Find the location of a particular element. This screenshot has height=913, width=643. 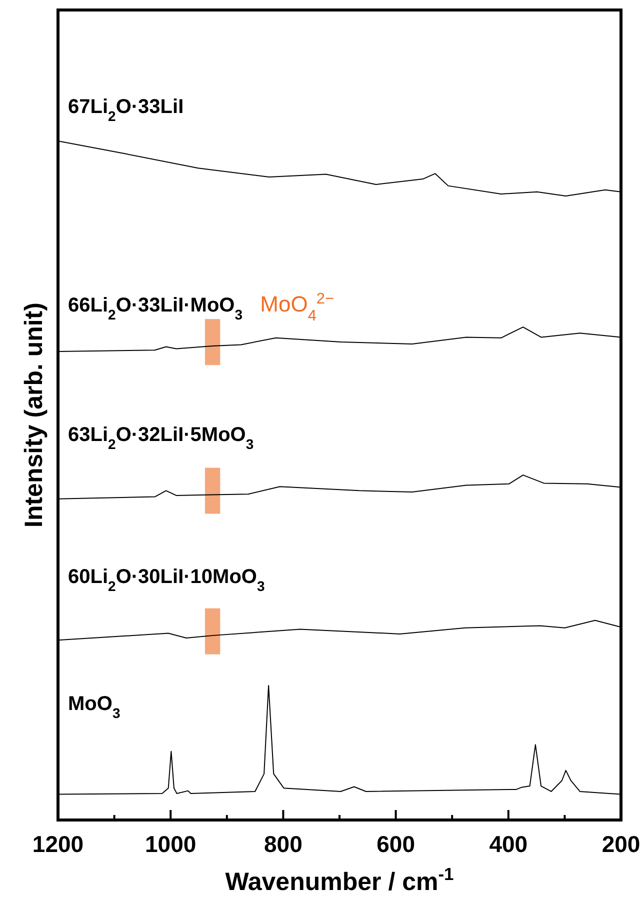

x-tick-label: 1200 is located at coordinates (58, 844).